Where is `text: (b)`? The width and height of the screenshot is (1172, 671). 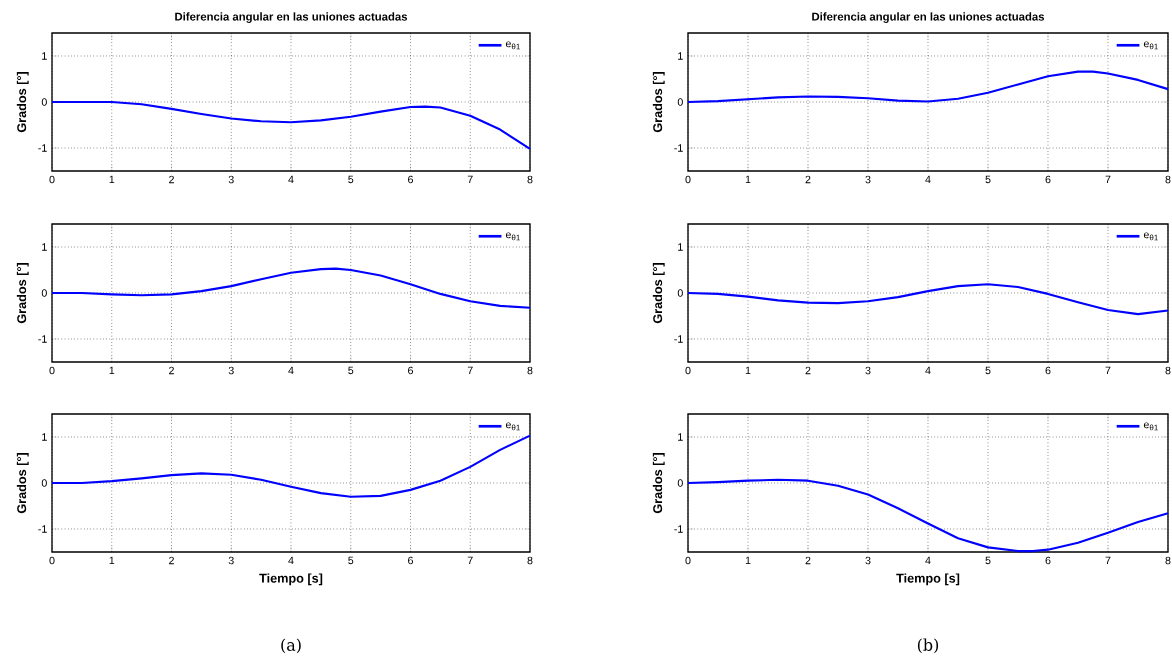 text: (b) is located at coordinates (928, 646).